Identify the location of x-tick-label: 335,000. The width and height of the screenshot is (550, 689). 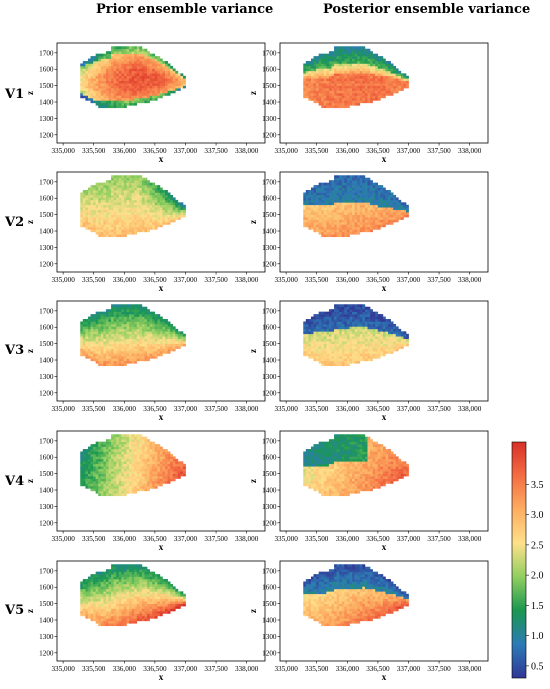
(63, 151).